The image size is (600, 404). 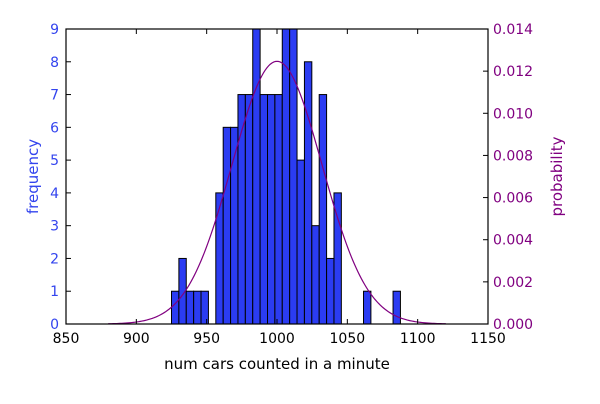 I want to click on y-tick-label: 7, so click(x=54, y=96).